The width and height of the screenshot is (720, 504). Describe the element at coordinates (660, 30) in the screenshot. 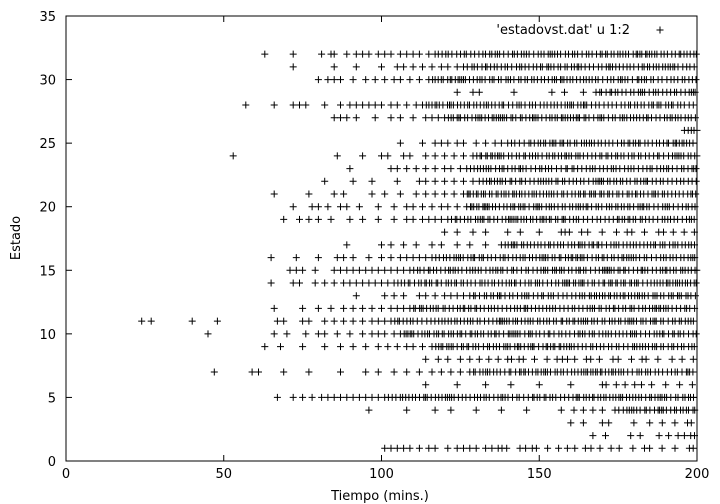

I see `legend-marker-symbol` at that location.